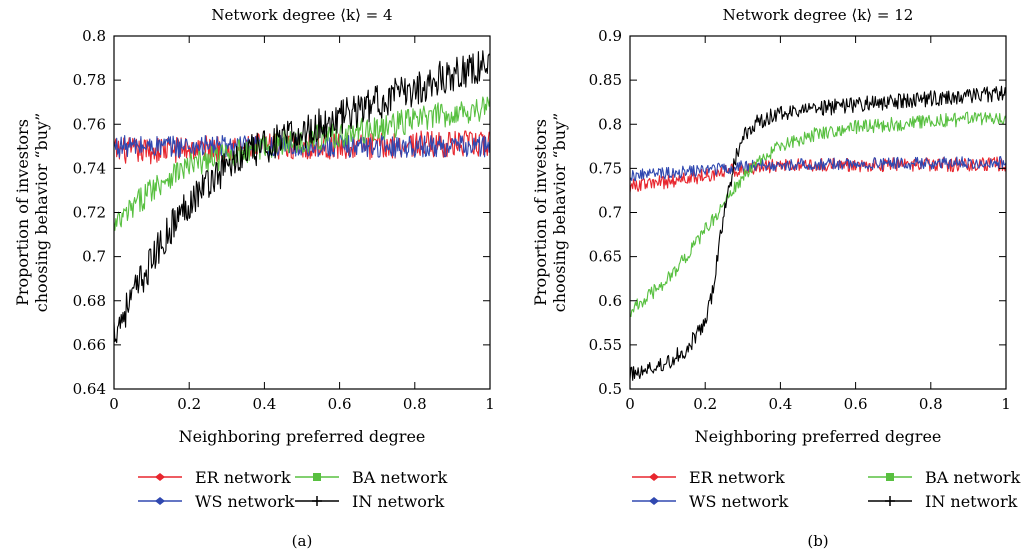 The width and height of the screenshot is (1028, 554). What do you see at coordinates (610, 389) in the screenshot?
I see `y-tick-label: 0.5` at bounding box center [610, 389].